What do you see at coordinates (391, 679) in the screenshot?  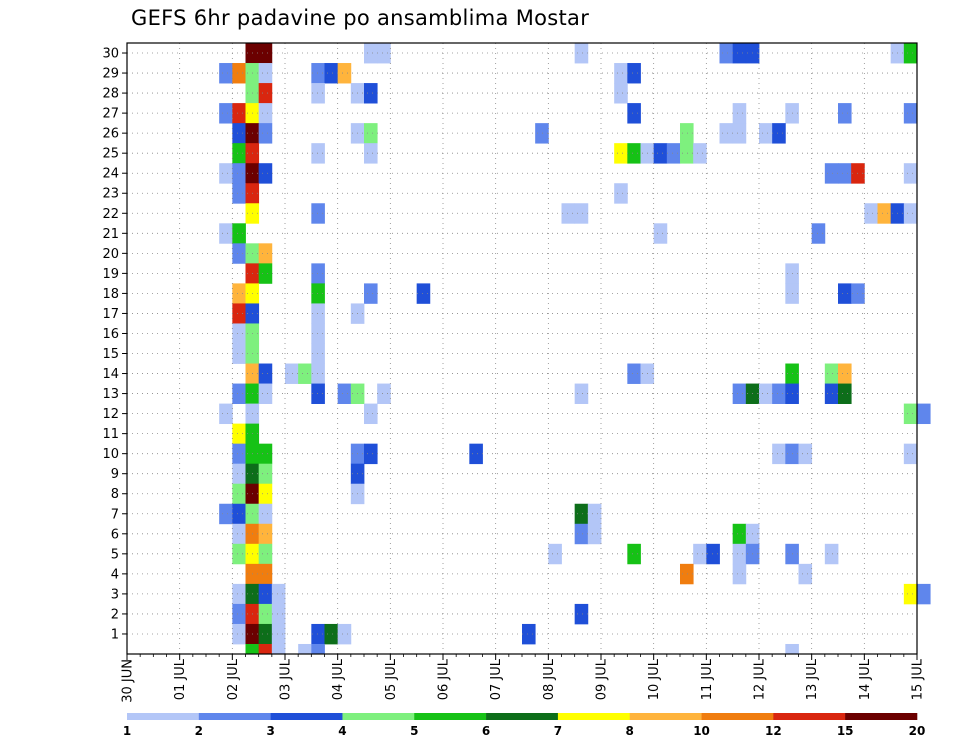 I see `x-tick-label: 05 JUL` at bounding box center [391, 679].